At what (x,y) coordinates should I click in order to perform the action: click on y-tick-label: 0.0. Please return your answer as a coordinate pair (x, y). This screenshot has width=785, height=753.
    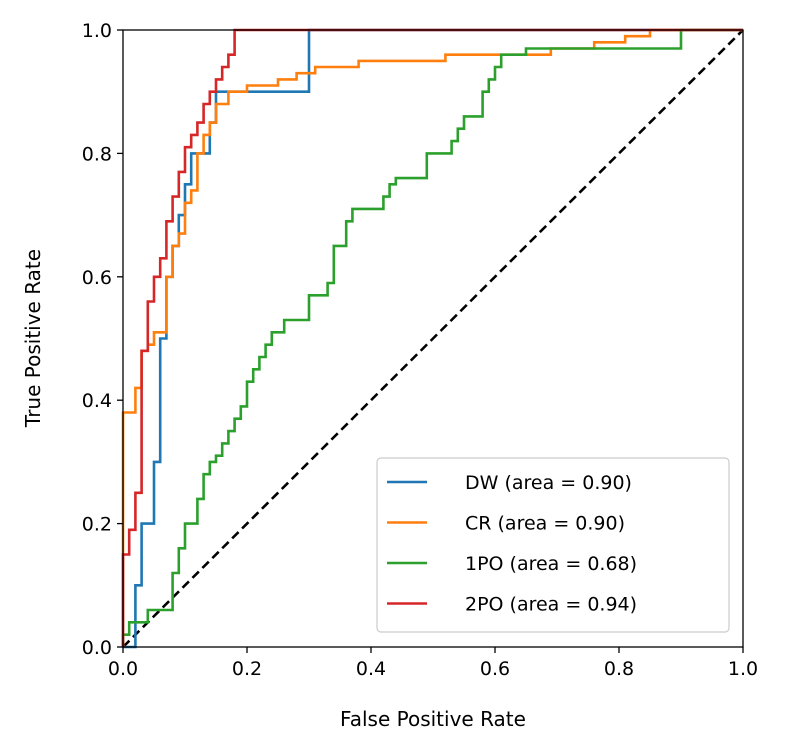
    Looking at the image, I should click on (97, 648).